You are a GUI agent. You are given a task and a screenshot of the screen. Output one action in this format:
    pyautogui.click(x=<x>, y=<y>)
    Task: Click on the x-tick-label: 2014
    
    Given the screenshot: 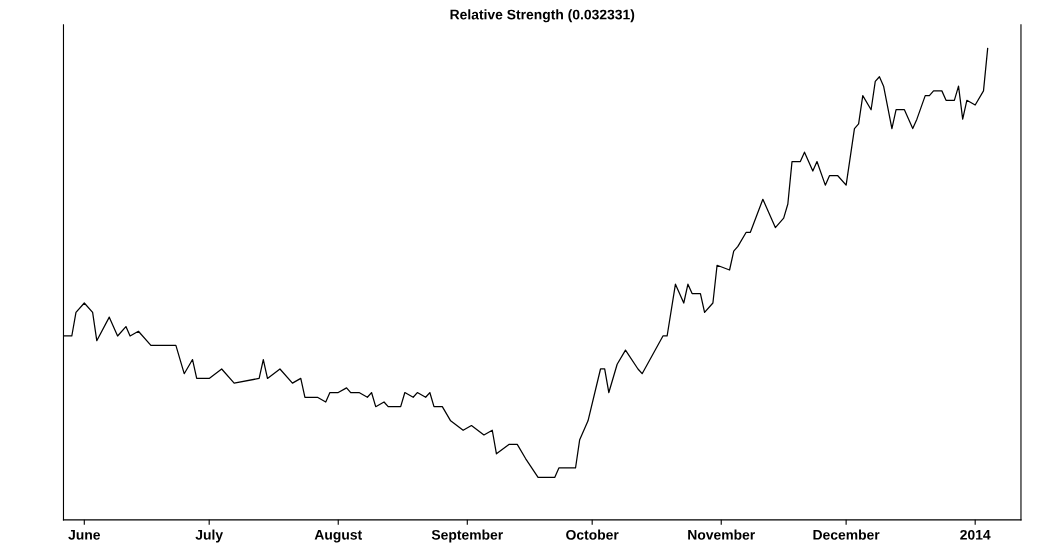 What is the action you would take?
    pyautogui.click(x=975, y=534)
    